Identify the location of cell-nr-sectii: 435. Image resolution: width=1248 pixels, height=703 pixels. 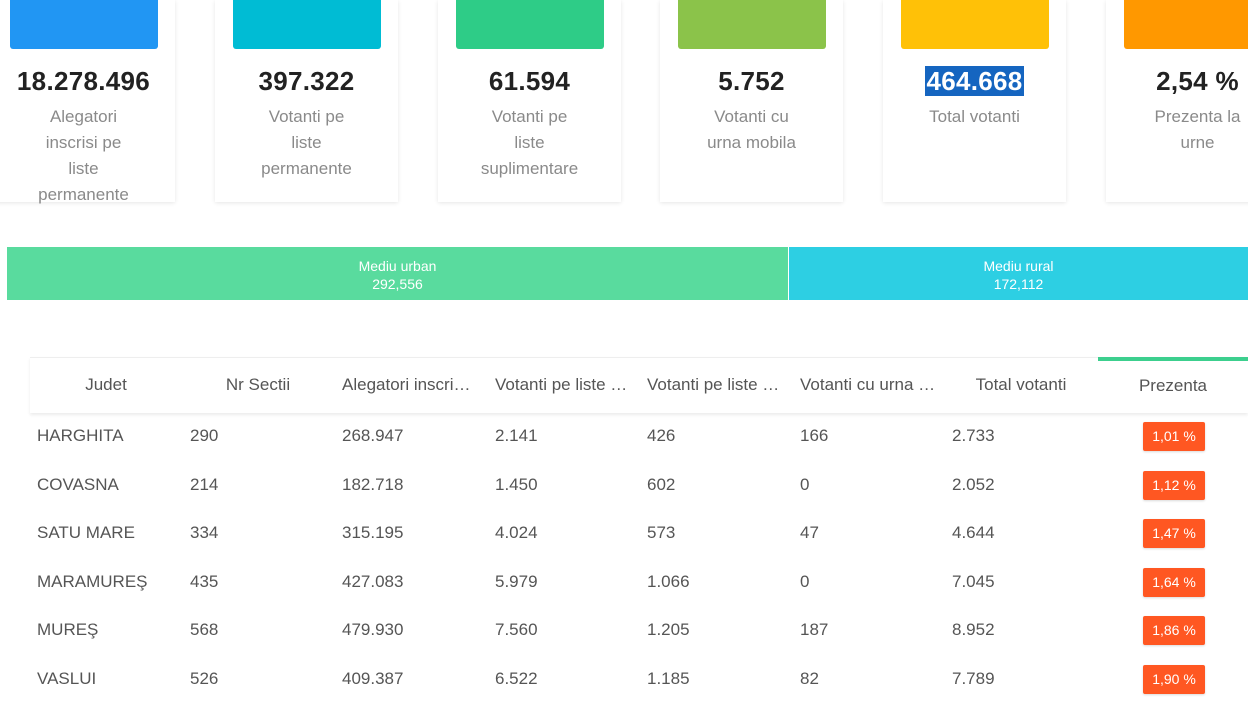
(204, 581).